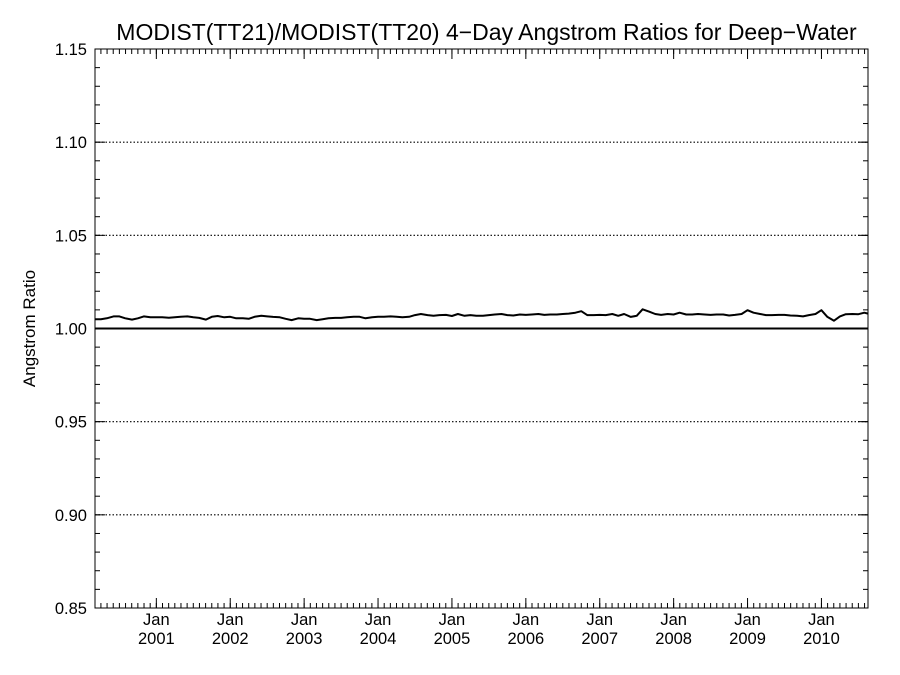 This screenshot has width=900, height=675. What do you see at coordinates (230, 639) in the screenshot?
I see `x-tick-label-year: 2002` at bounding box center [230, 639].